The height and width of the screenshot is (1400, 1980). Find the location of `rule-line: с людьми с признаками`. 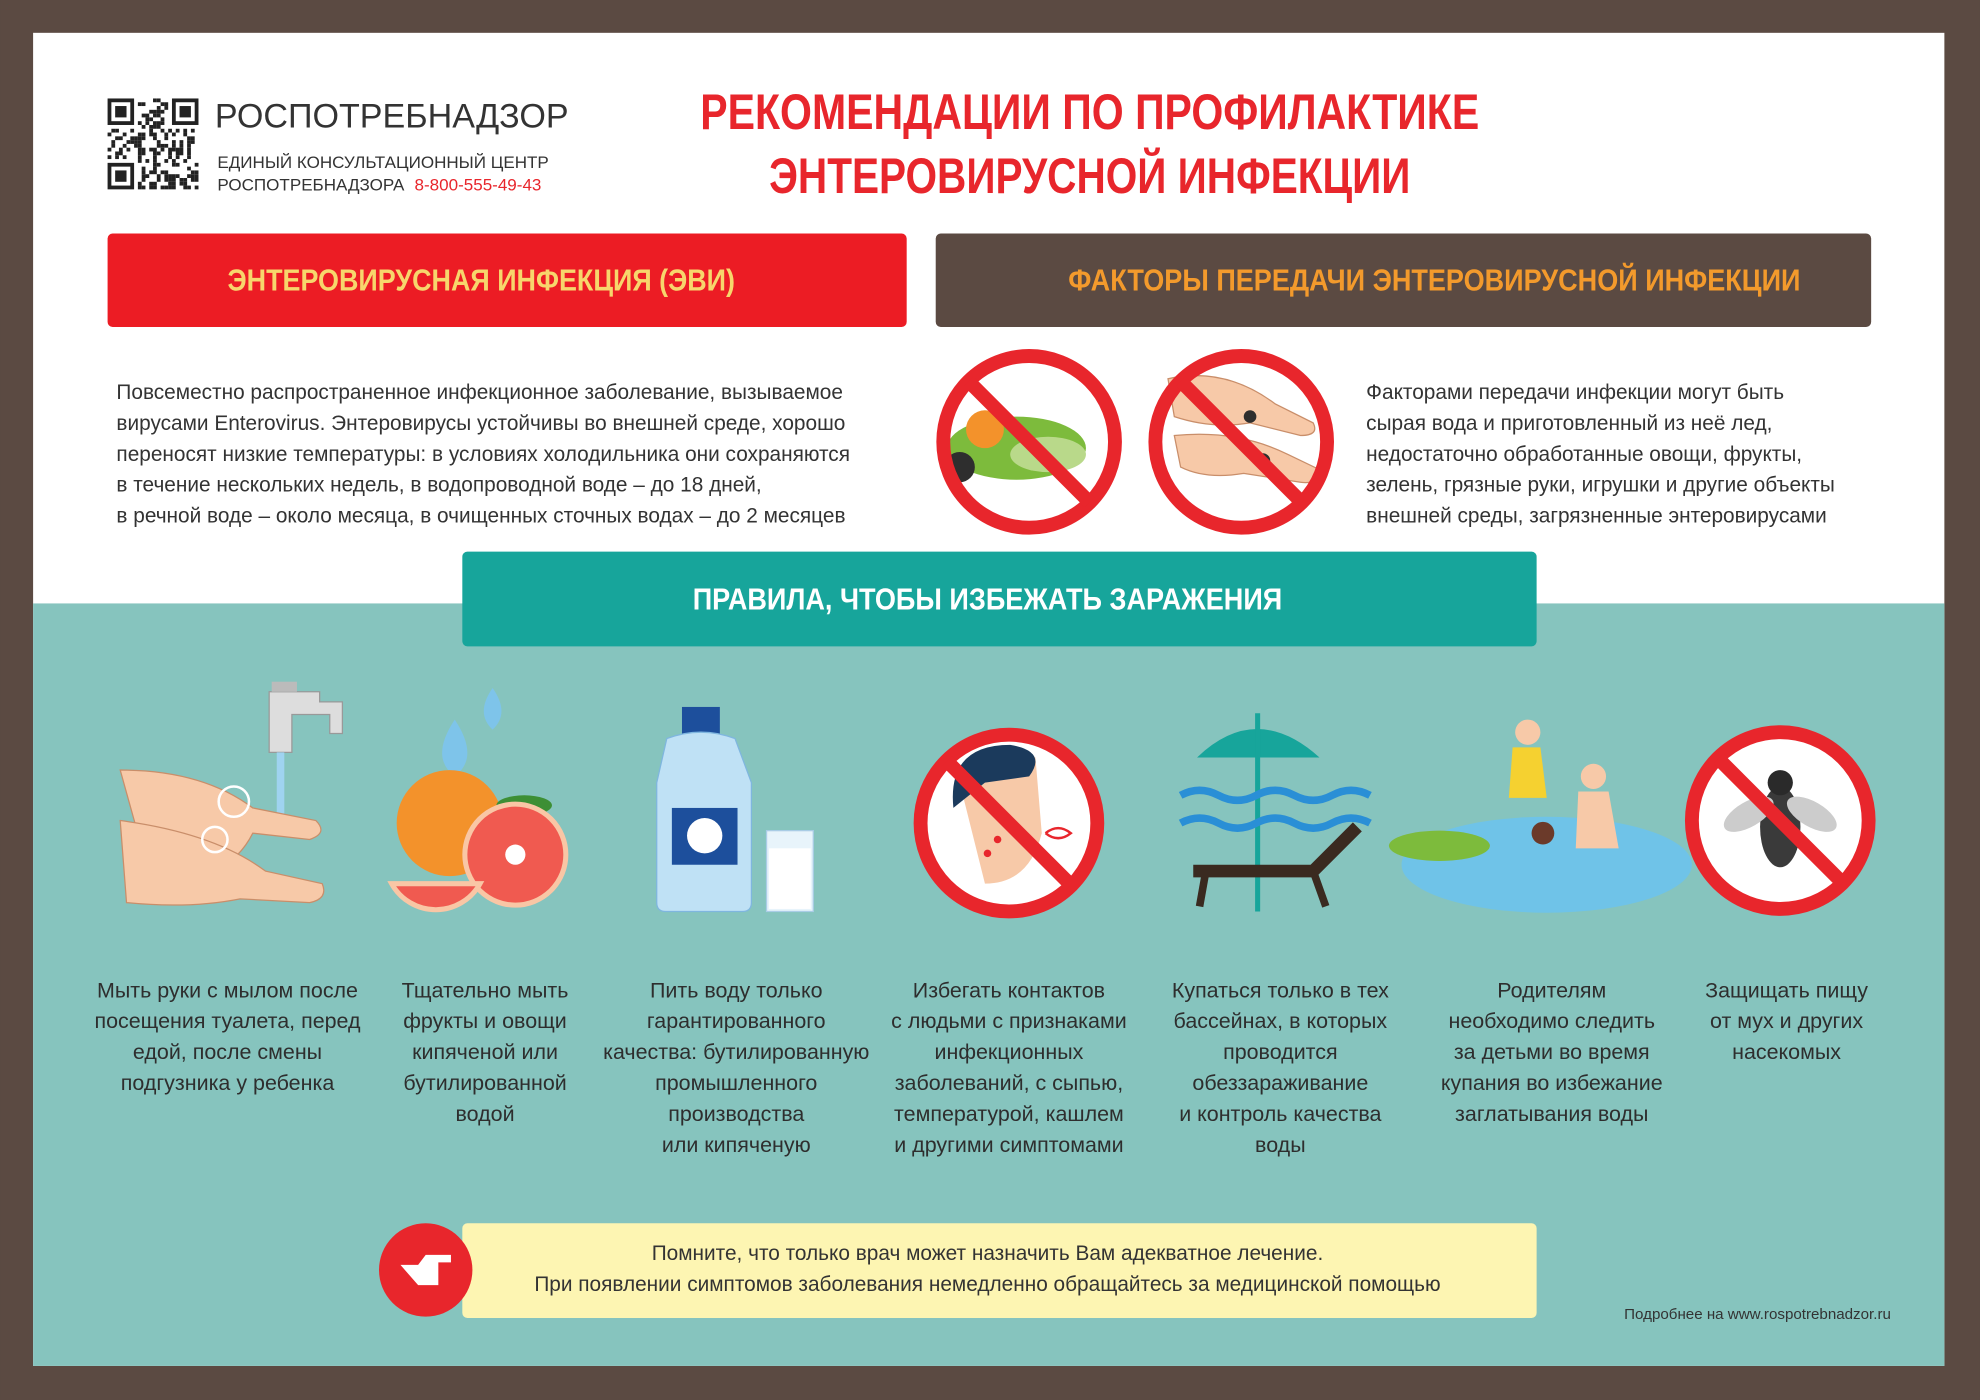

rule-line: с людьми с признаками is located at coordinates (1009, 1021).